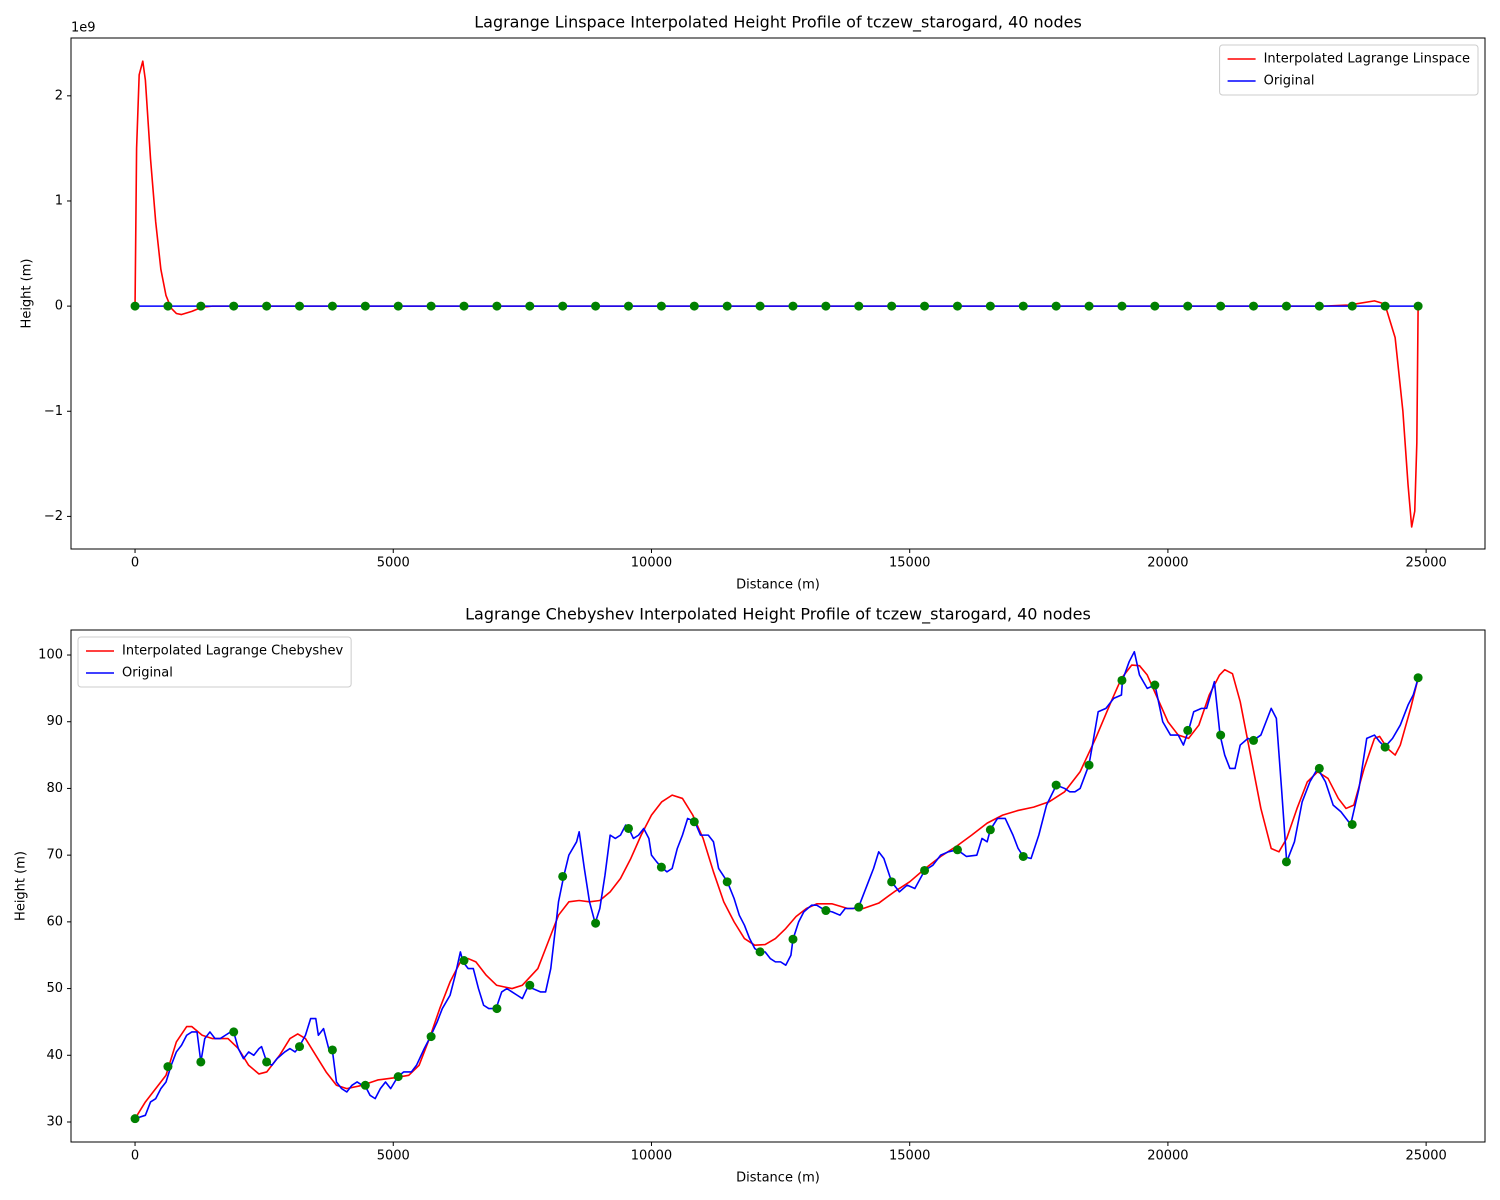 Image resolution: width=1500 pixels, height=1200 pixels. I want to click on y-offset-label: 1e9, so click(83, 28).